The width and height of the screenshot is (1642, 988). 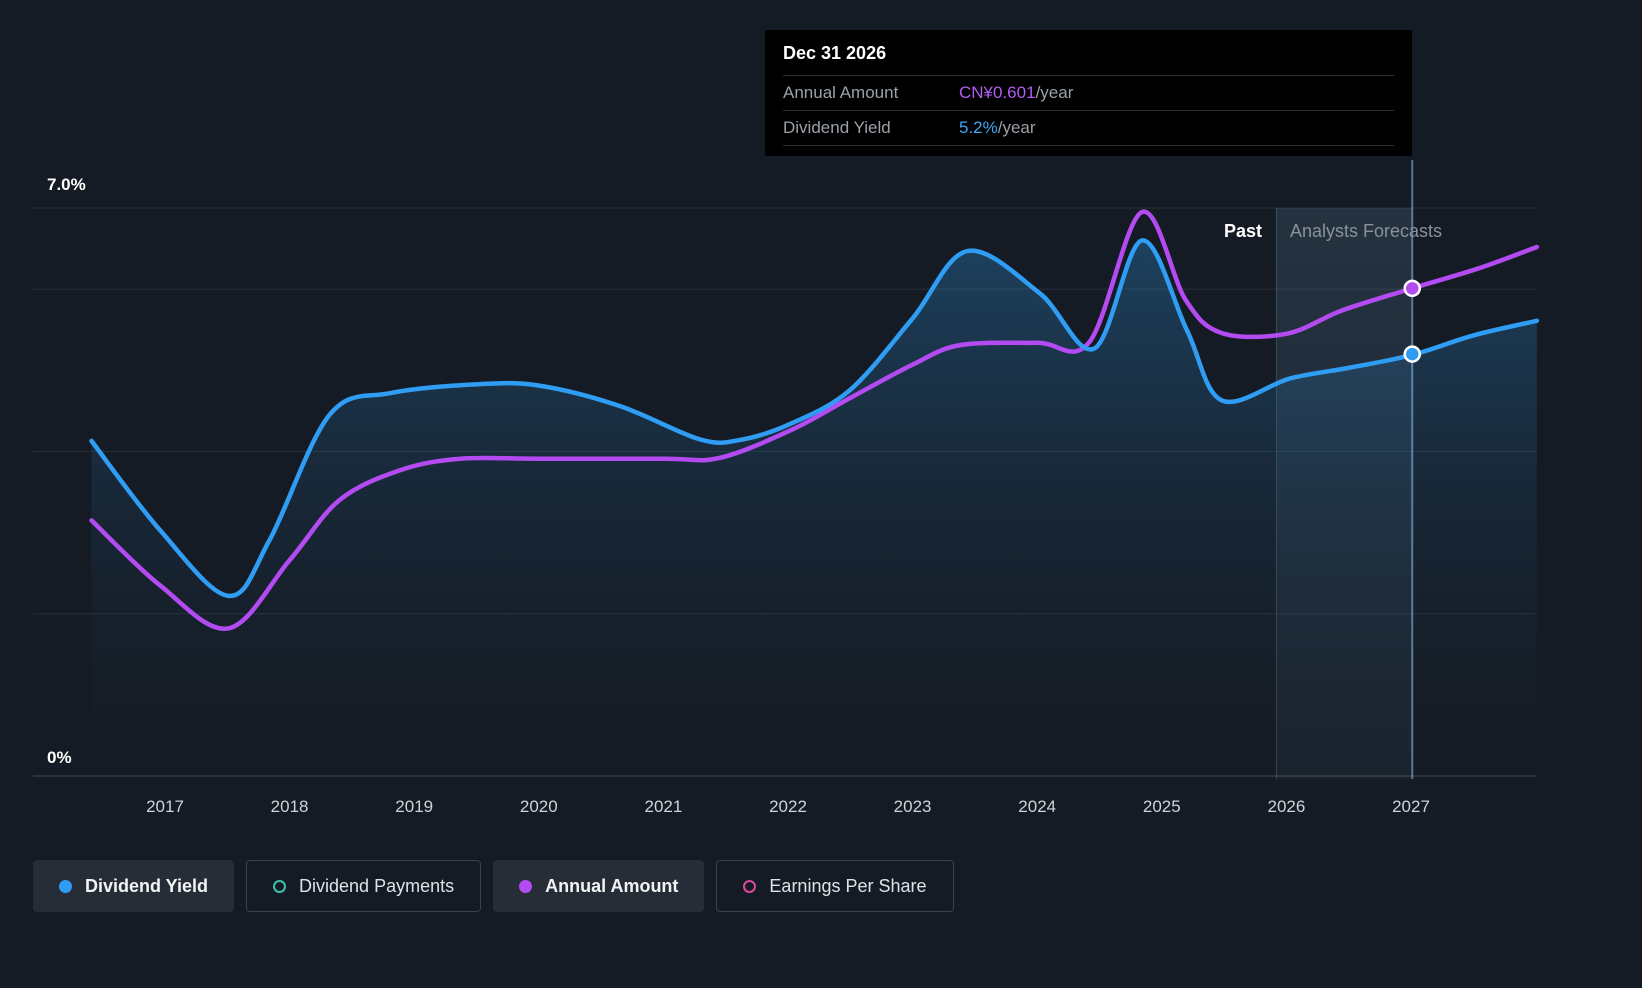 I want to click on tooltip-value: 5.2%, so click(x=978, y=127).